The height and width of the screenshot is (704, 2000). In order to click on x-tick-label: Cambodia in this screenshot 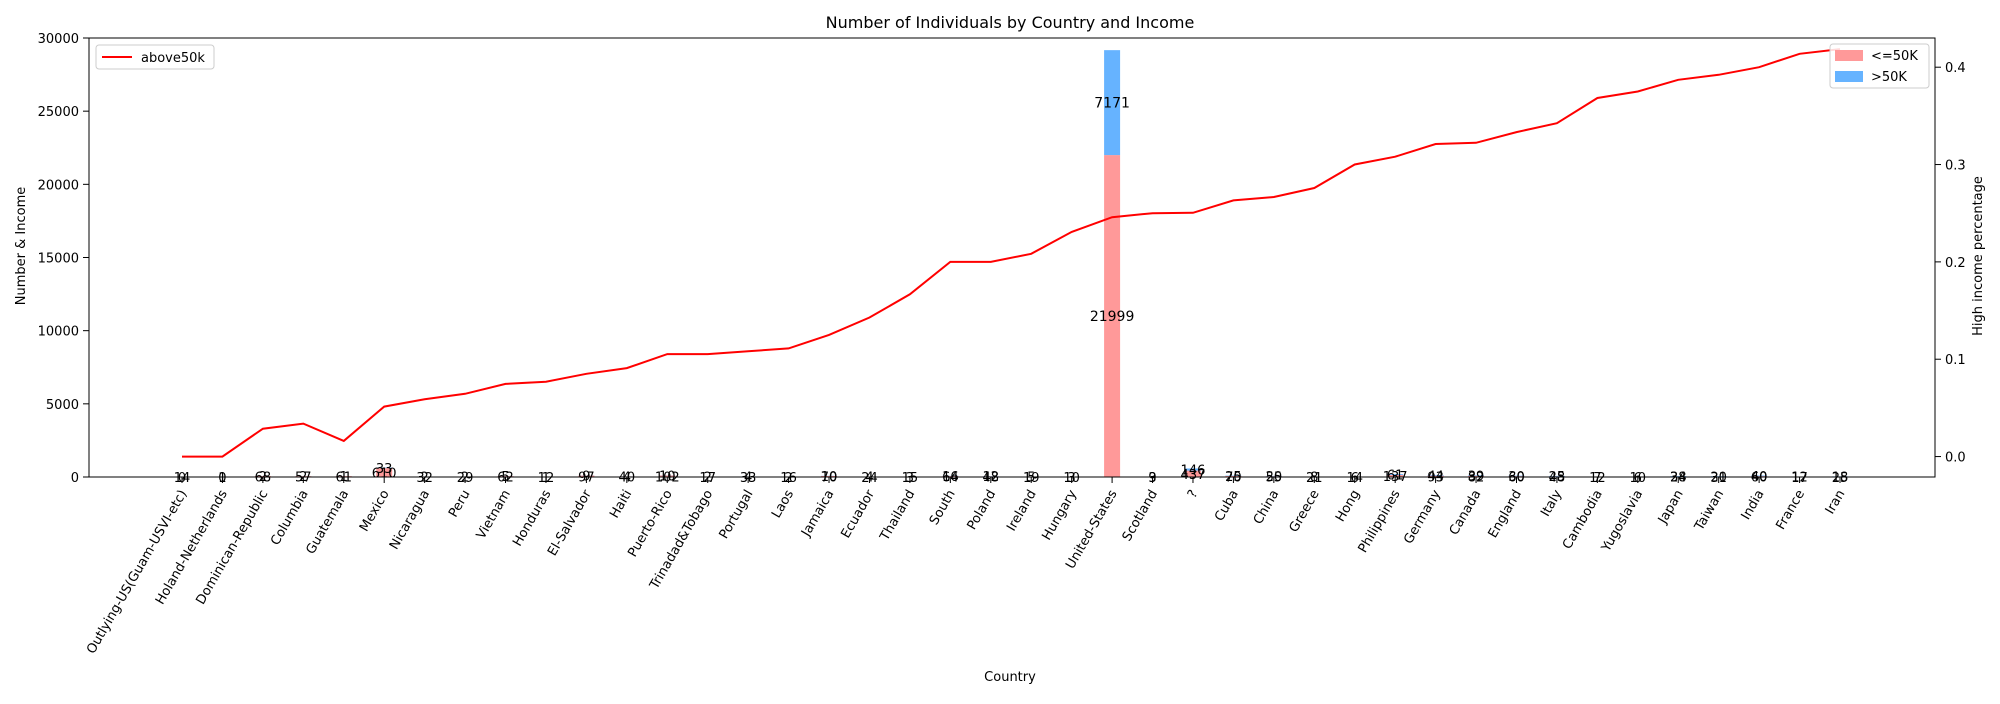, I will do `click(1583, 520)`.